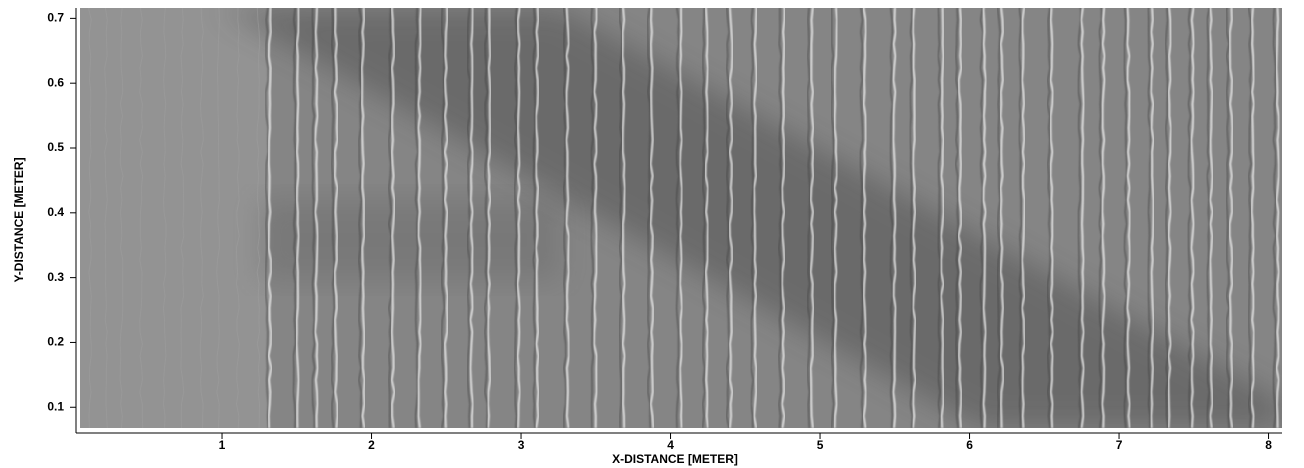  What do you see at coordinates (670, 445) in the screenshot?
I see `x-tick-label: 4` at bounding box center [670, 445].